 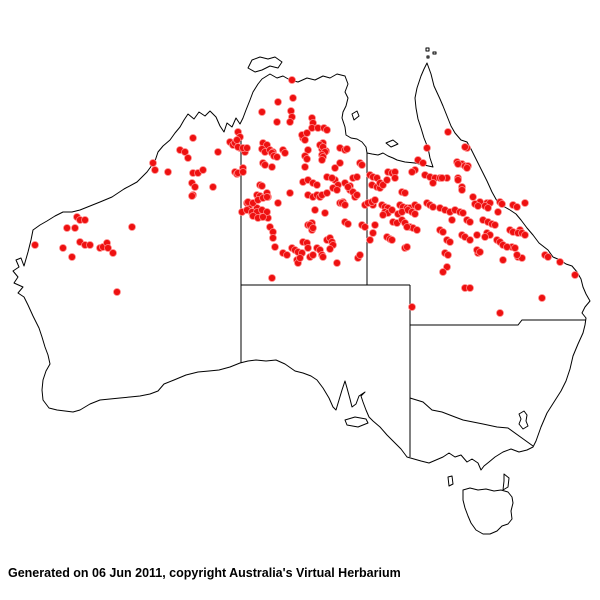 What do you see at coordinates (265, 64) in the screenshot?
I see `tiwi-islands-outline` at bounding box center [265, 64].